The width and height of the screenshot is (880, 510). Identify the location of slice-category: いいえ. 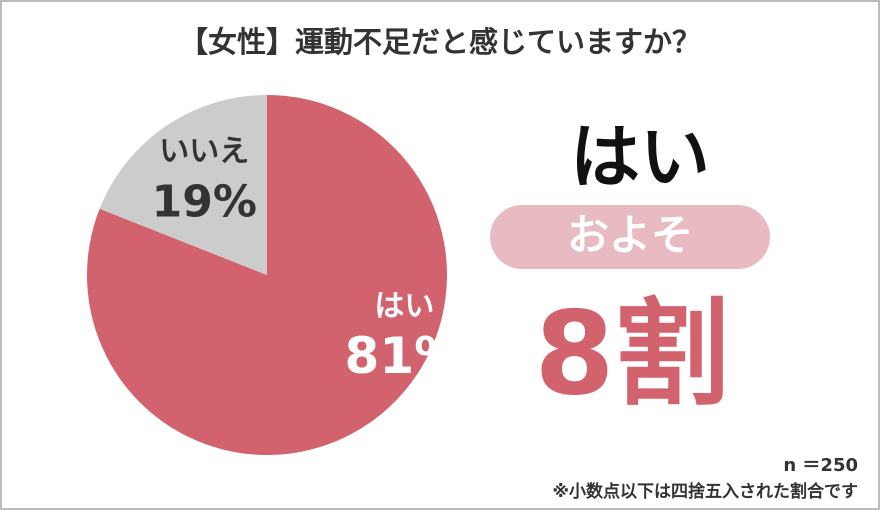
(204, 151).